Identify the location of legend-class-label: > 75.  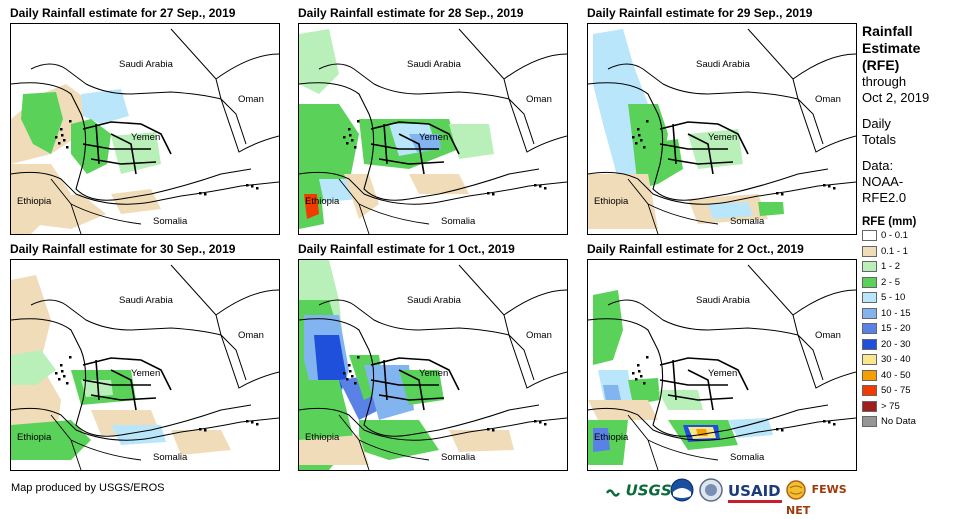
(890, 406).